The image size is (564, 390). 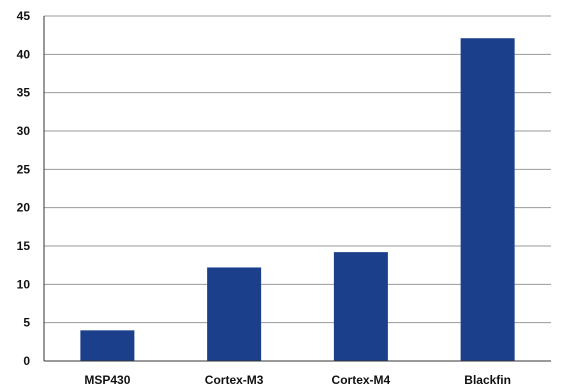 What do you see at coordinates (361, 380) in the screenshot?
I see `x-category-label: Cortex-M4` at bounding box center [361, 380].